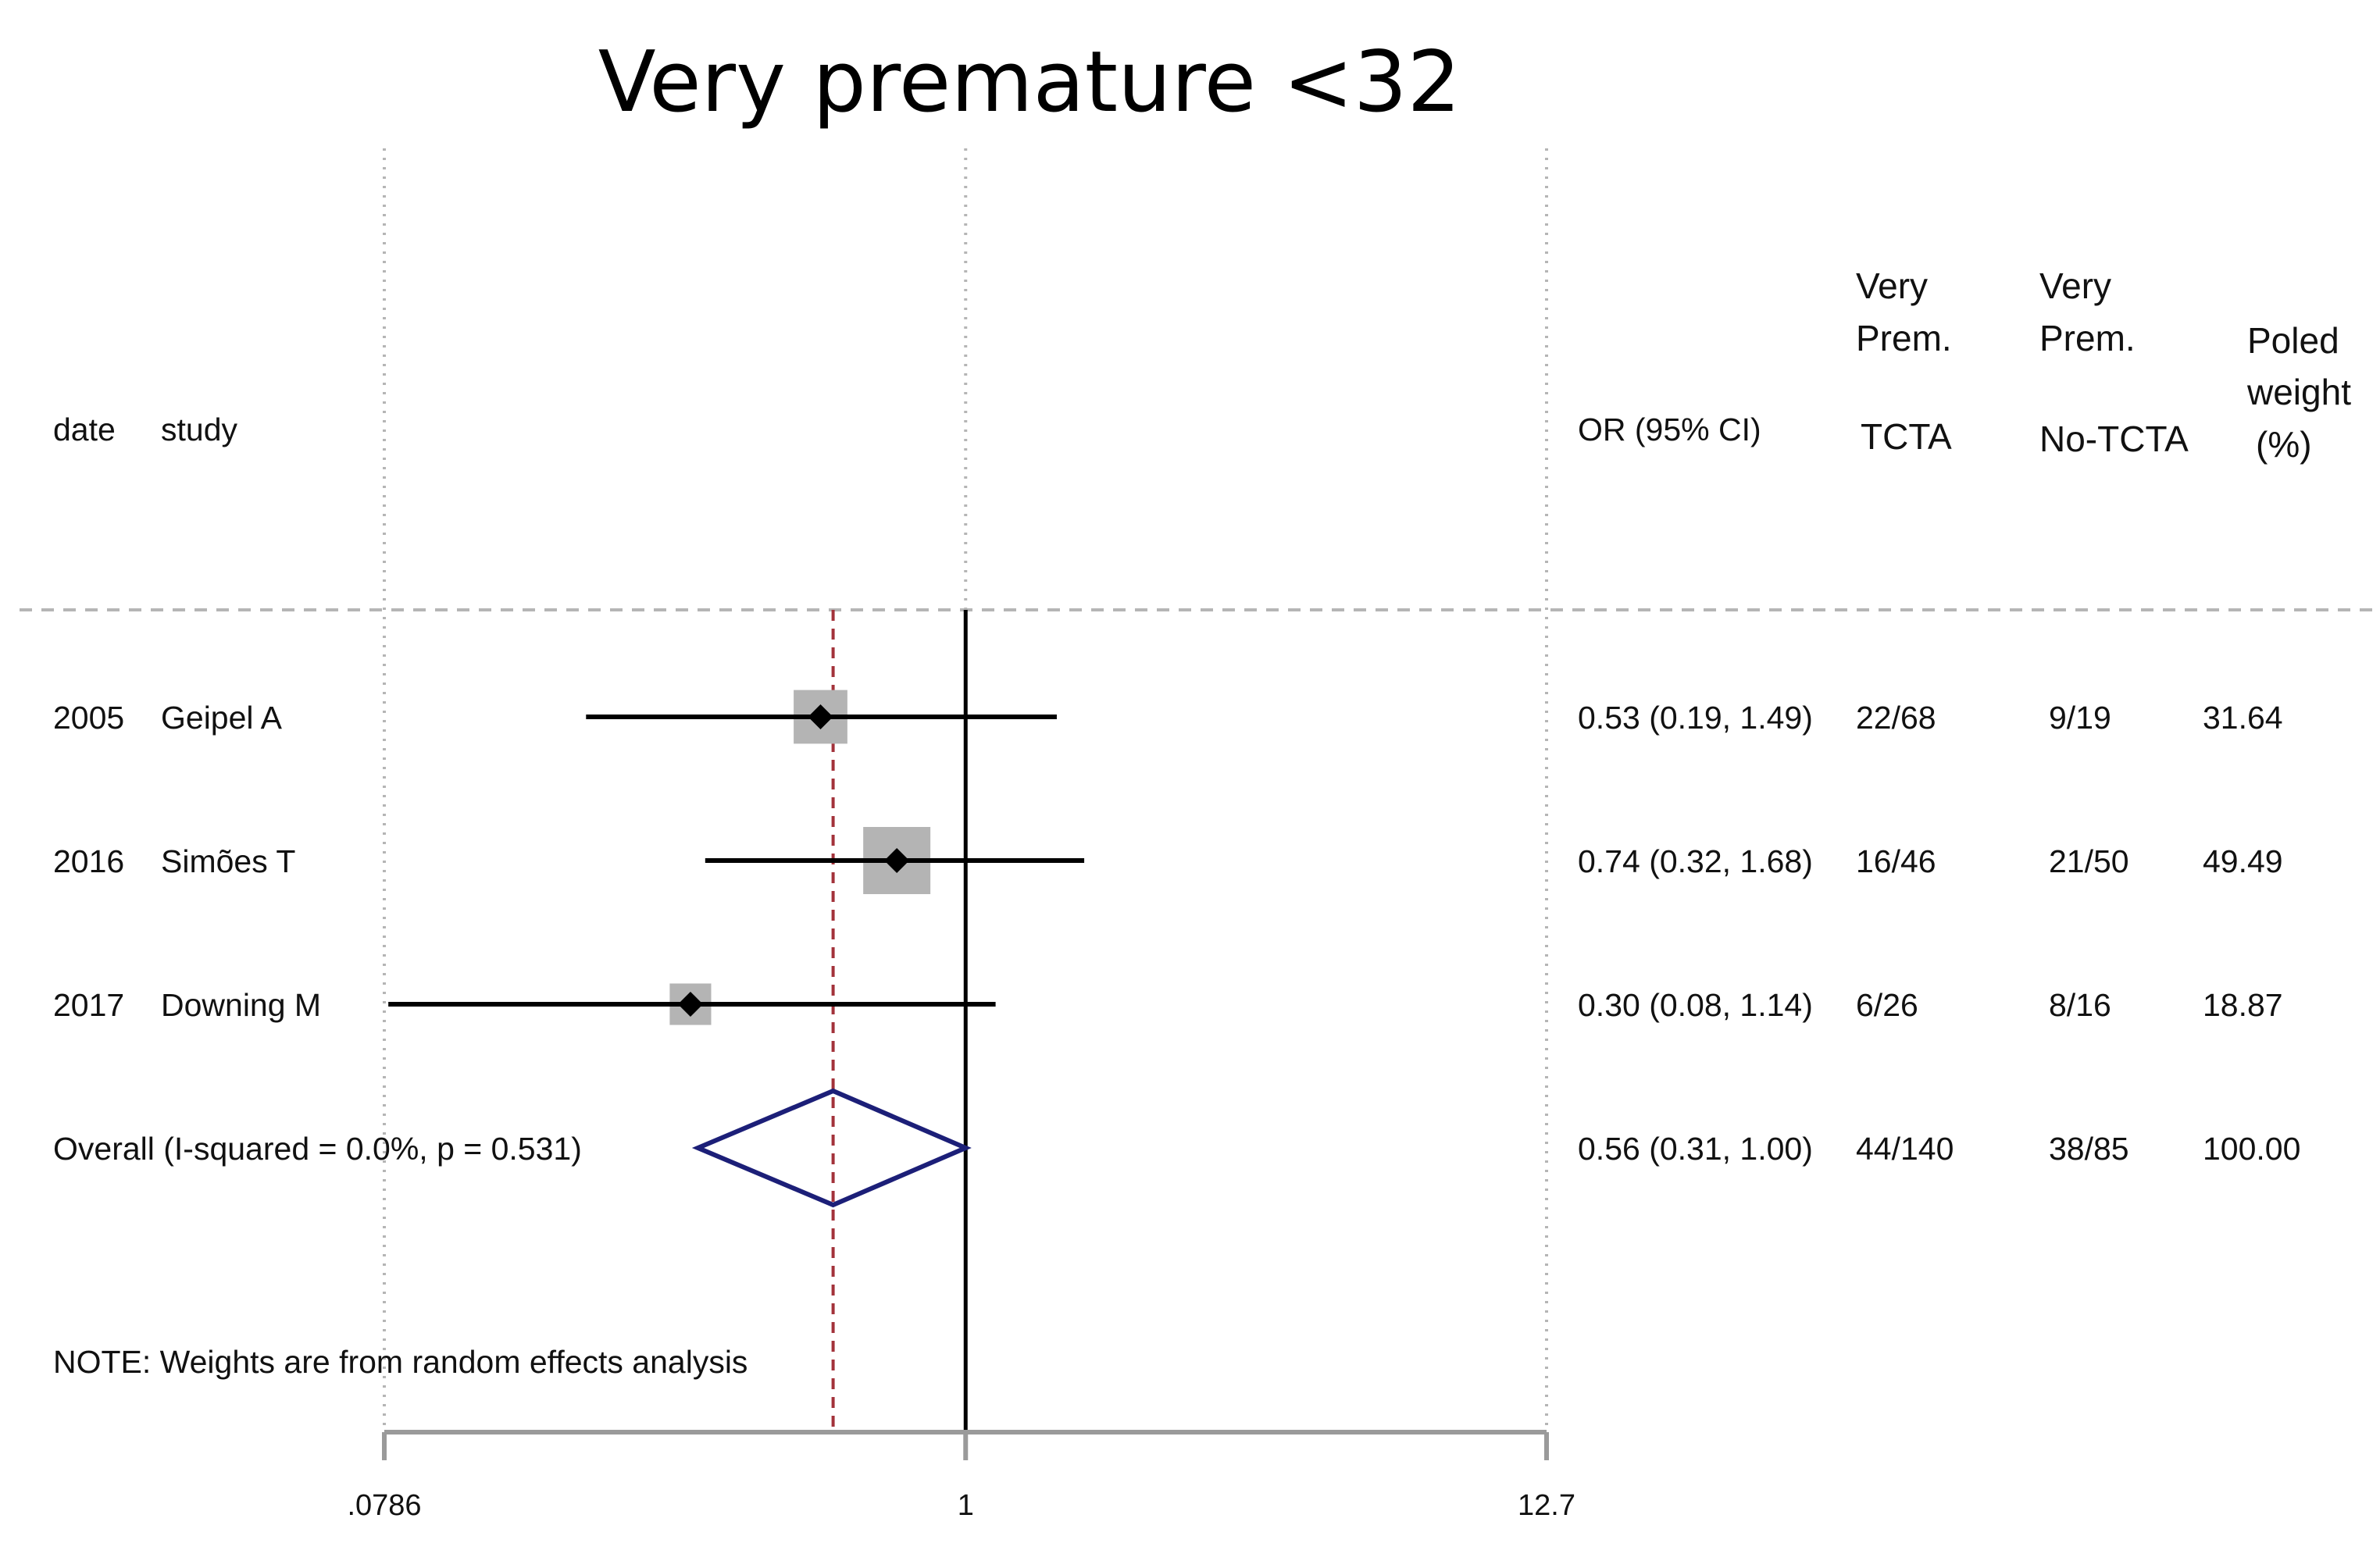  Describe the element at coordinates (1896, 861) in the screenshot. I see `row-tcta-1: 16/46` at that location.